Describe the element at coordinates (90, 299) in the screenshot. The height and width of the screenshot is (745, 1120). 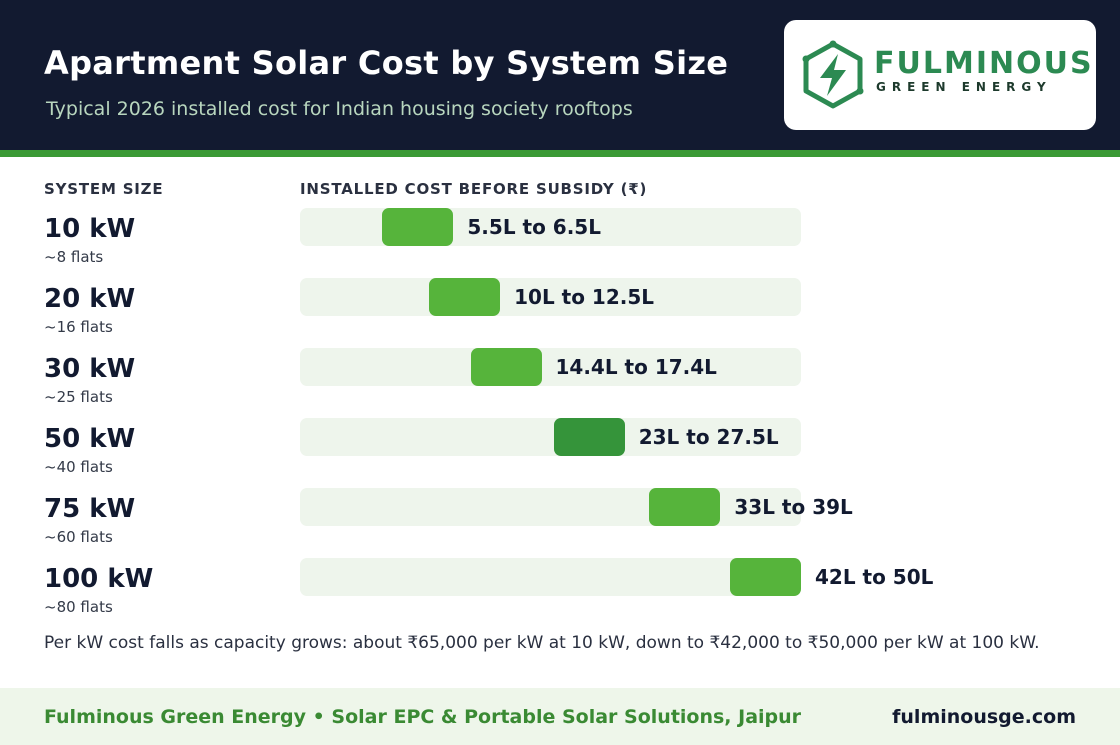
I see `system-size-label: 20 kW` at that location.